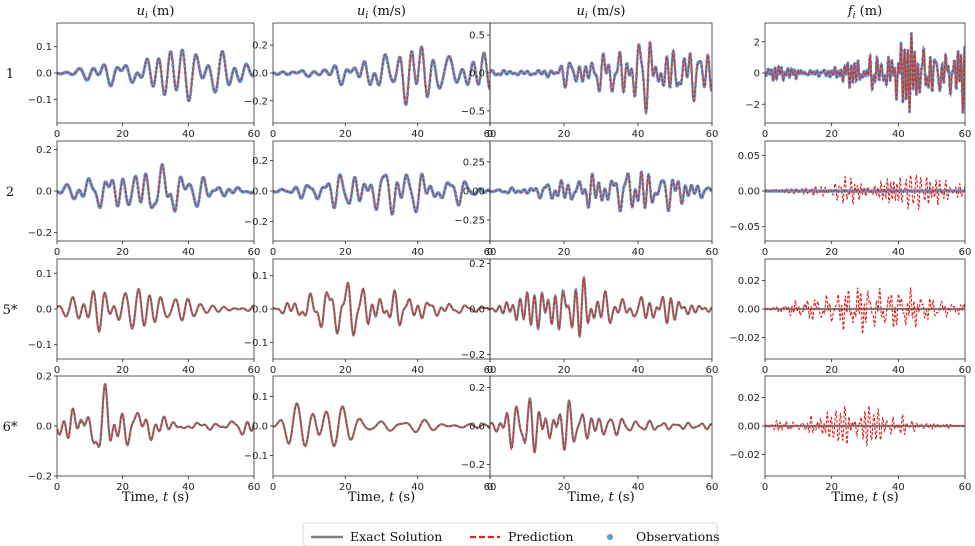  I want to click on legend-observations-swatch, so click(610, 537).